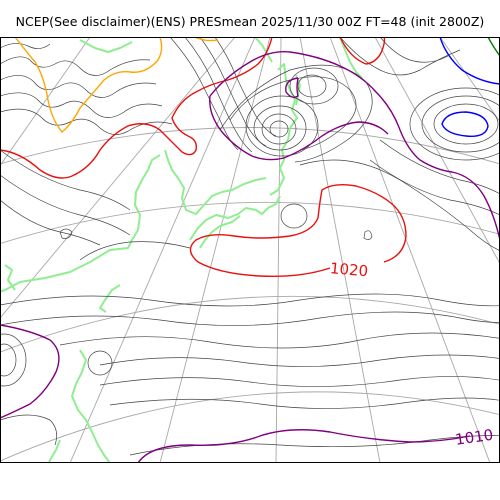  What do you see at coordinates (220, 232) in the screenshot?
I see `coastline-honshu-north` at bounding box center [220, 232].